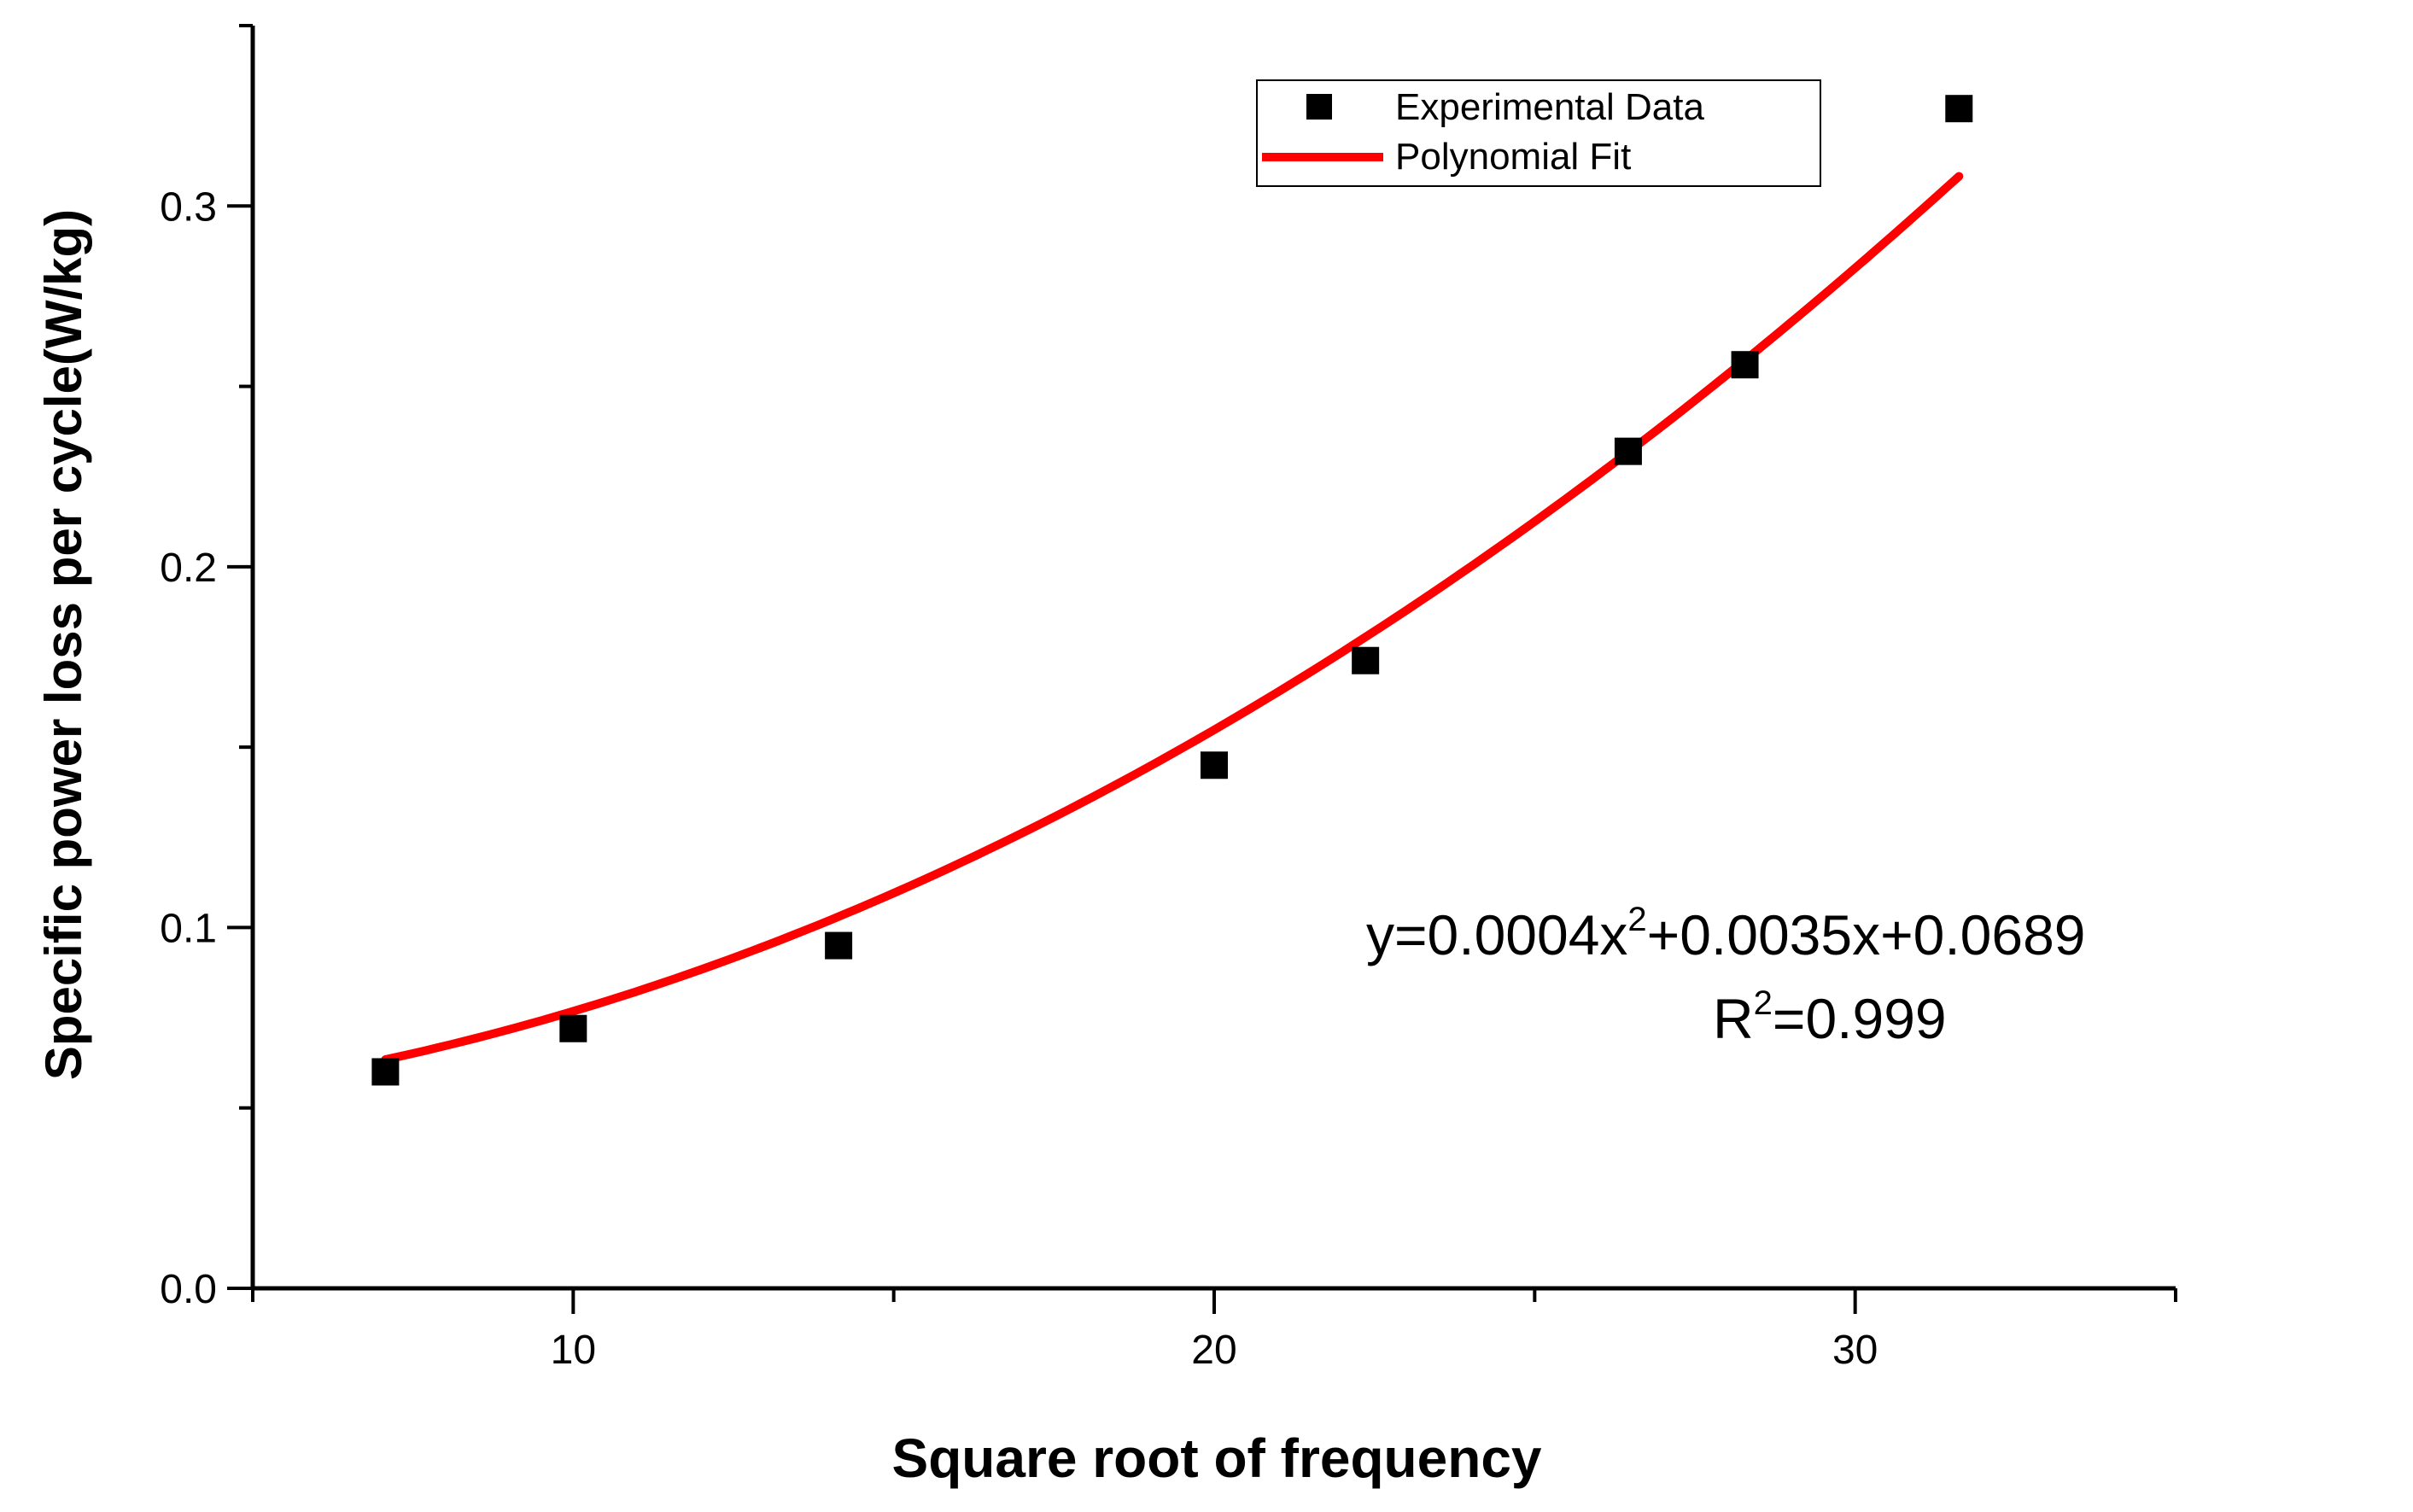  What do you see at coordinates (188, 1289) in the screenshot?
I see `y-tick-label: 0.0` at bounding box center [188, 1289].